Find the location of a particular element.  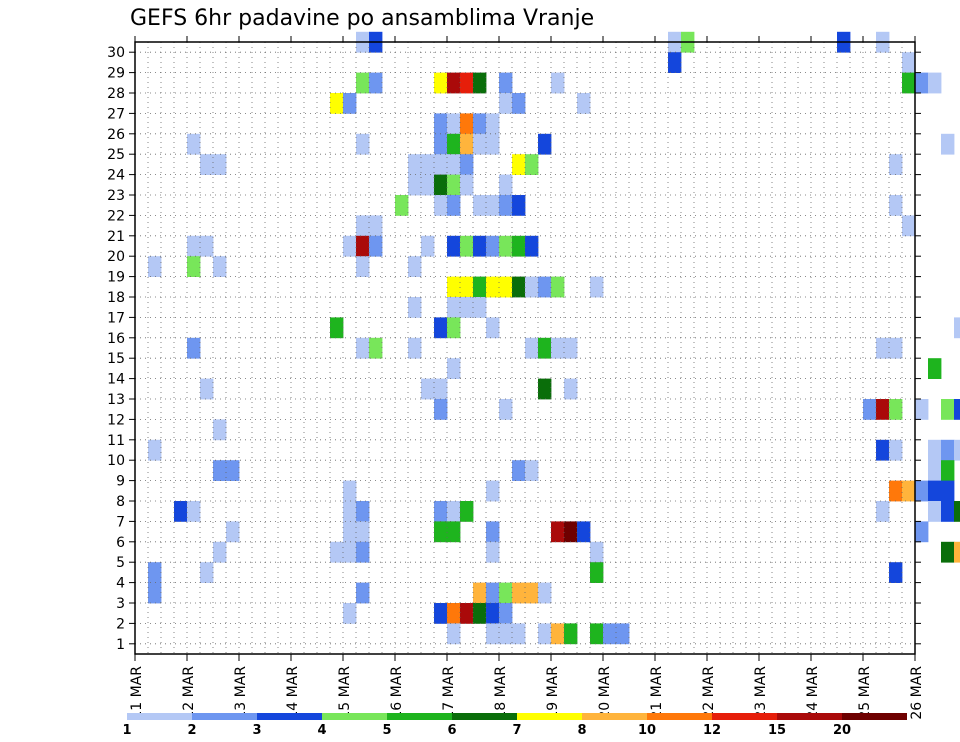

precip-cell-m22-t23 is located at coordinates (441, 205).